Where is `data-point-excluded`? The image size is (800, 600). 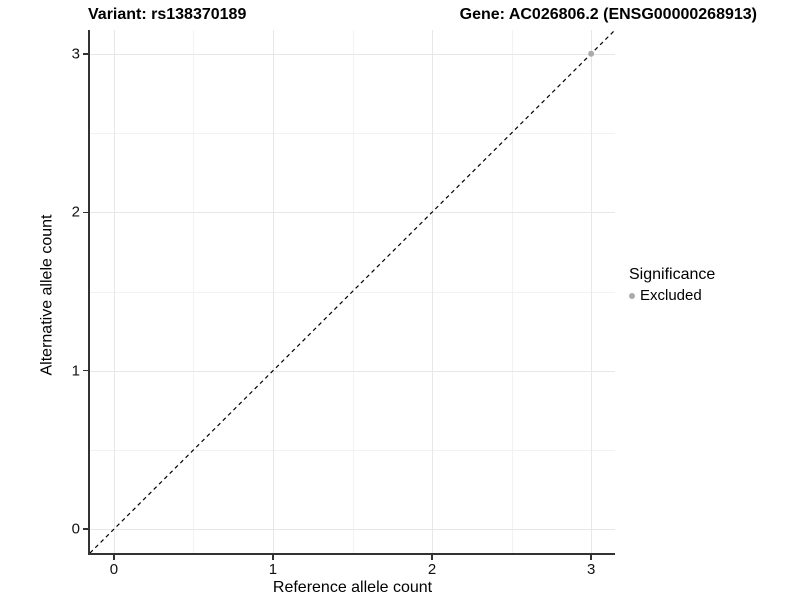
data-point-excluded is located at coordinates (591, 53).